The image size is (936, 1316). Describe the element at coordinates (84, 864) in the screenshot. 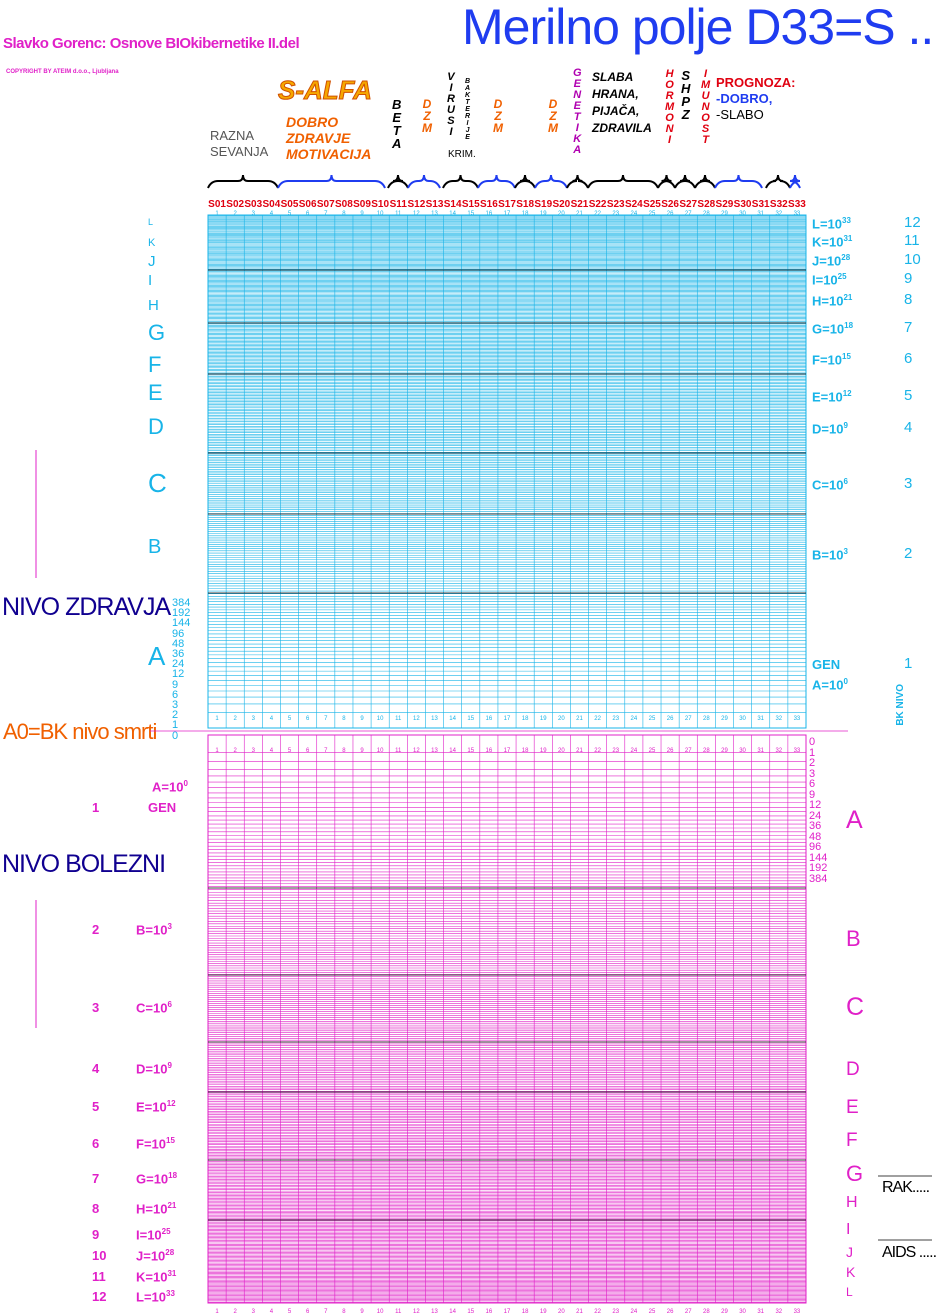

I see `disease-level-label: NIVO BOLEZNI` at that location.